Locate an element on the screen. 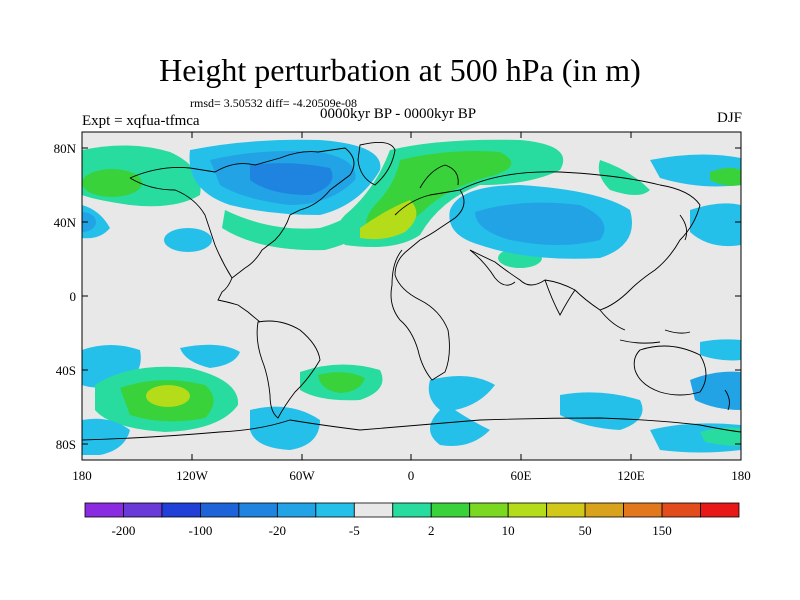 The width and height of the screenshot is (800, 600). lat-label-40n: 40N is located at coordinates (65, 222).